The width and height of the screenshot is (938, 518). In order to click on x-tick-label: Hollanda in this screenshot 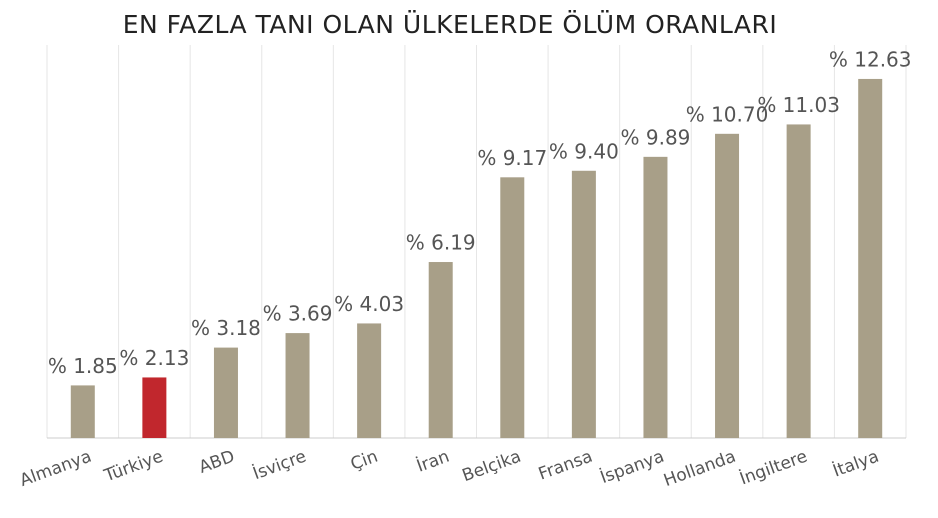, I will do `click(699, 469)`.